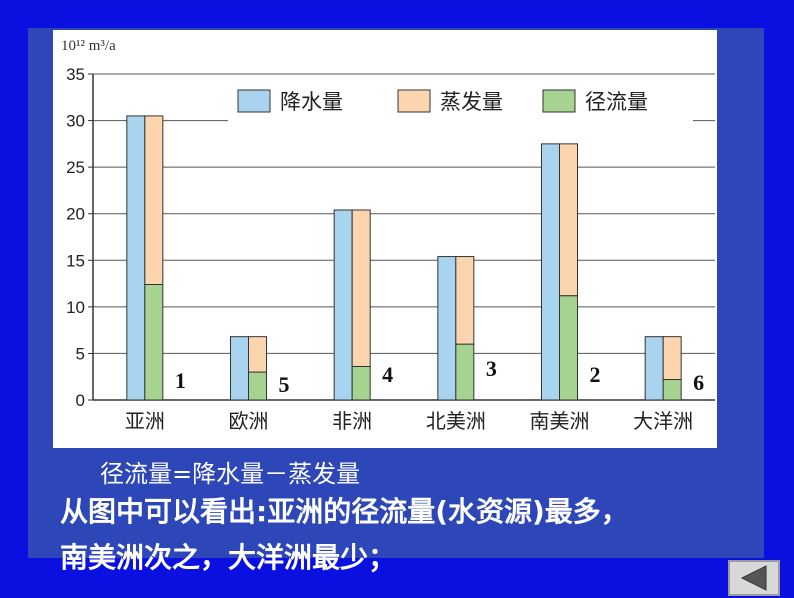 Image resolution: width=794 pixels, height=598 pixels. What do you see at coordinates (75, 214) in the screenshot?
I see `y-tick-label: 20` at bounding box center [75, 214].